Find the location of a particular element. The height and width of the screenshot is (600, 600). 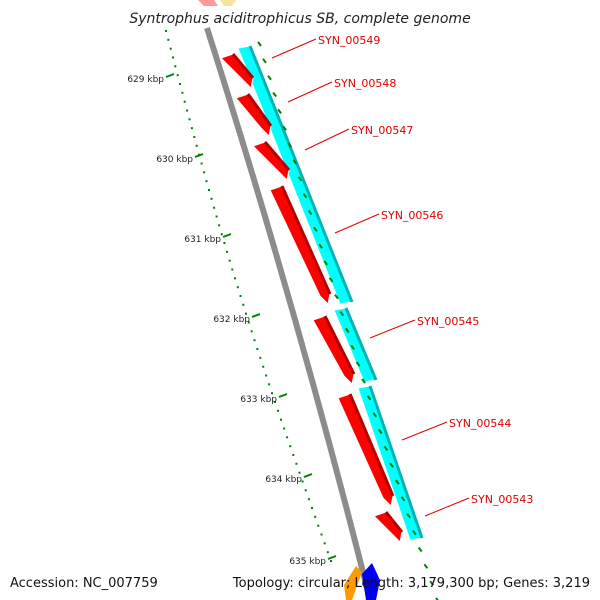

gene-label: SYN_00548 is located at coordinates (365, 83).